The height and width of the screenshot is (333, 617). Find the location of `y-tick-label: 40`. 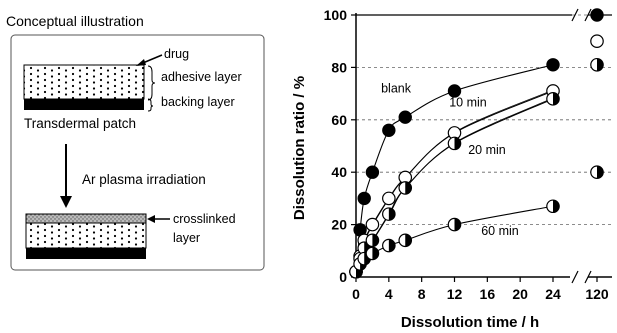

y-tick-label: 40 is located at coordinates (339, 172).